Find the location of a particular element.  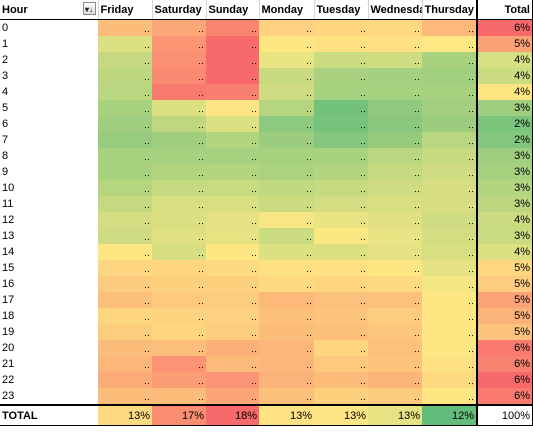

column-header-day: Tuesday is located at coordinates (341, 10).